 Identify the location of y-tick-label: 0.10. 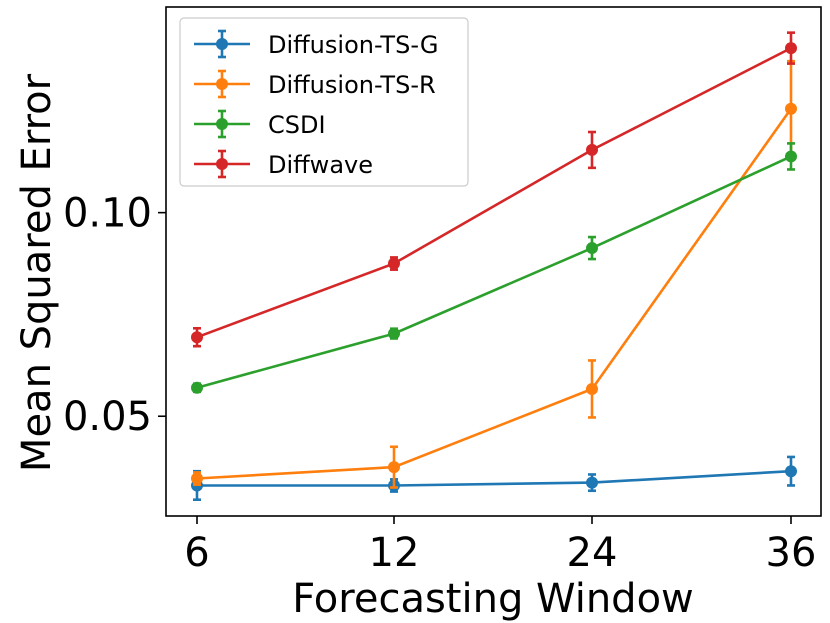
(107, 214).